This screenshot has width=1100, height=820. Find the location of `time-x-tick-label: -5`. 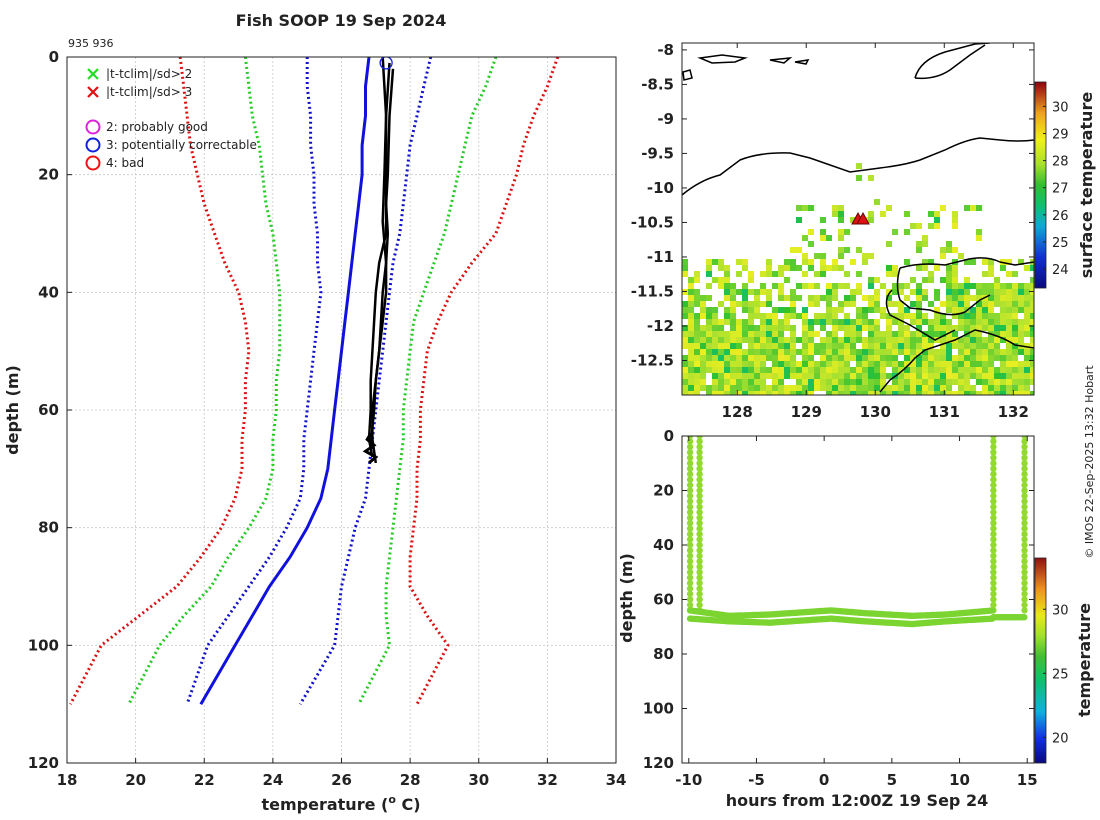

time-x-tick-label: -5 is located at coordinates (756, 780).